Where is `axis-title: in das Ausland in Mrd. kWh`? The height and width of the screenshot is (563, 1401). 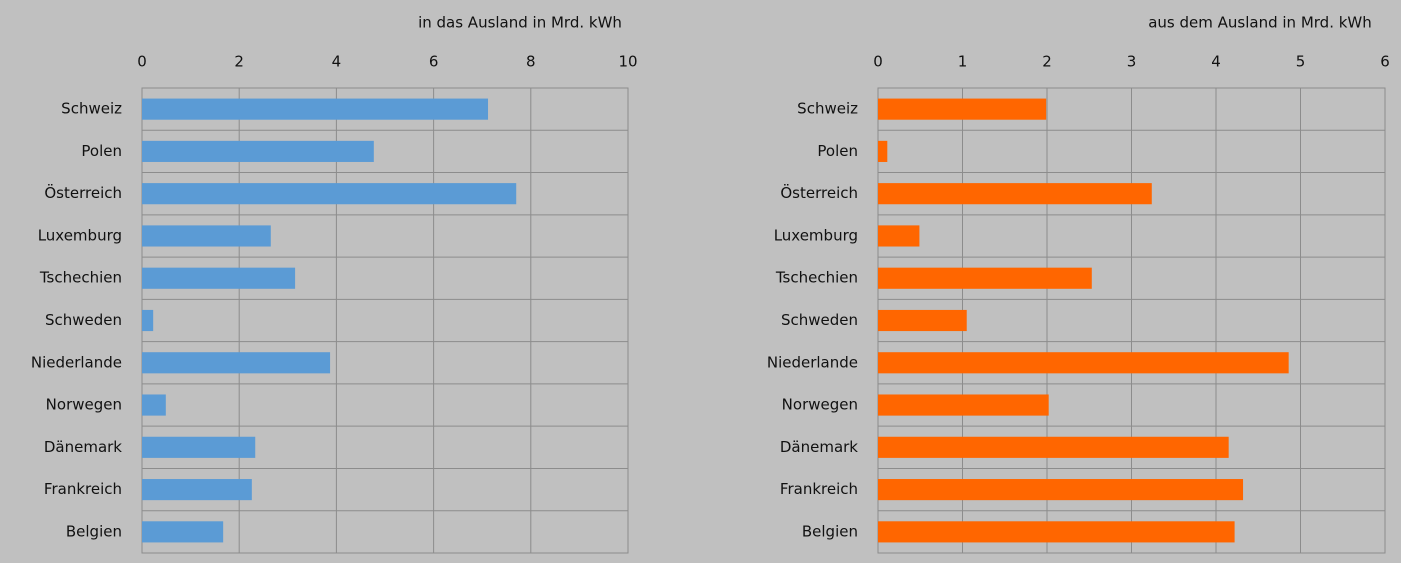
axis-title: in das Ausland in Mrd. kWh is located at coordinates (520, 23).